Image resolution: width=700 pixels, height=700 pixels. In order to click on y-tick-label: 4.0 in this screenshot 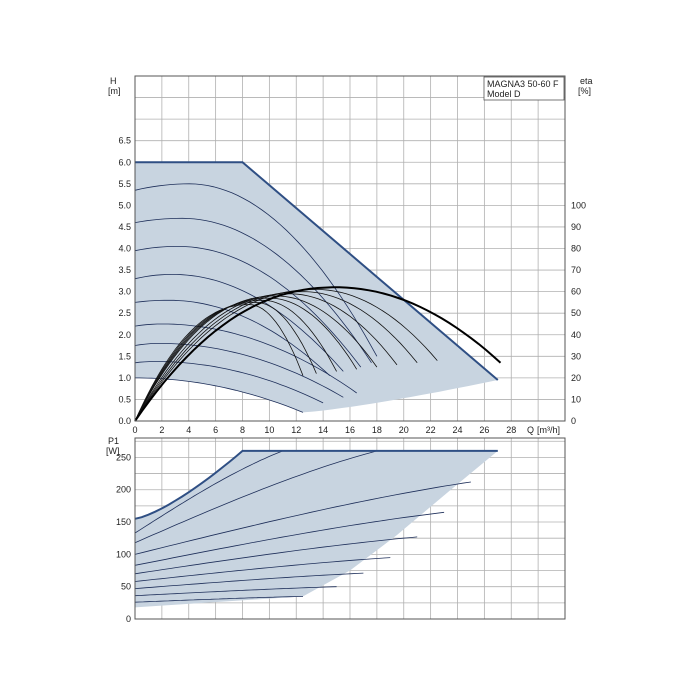, I will do `click(124, 249)`.